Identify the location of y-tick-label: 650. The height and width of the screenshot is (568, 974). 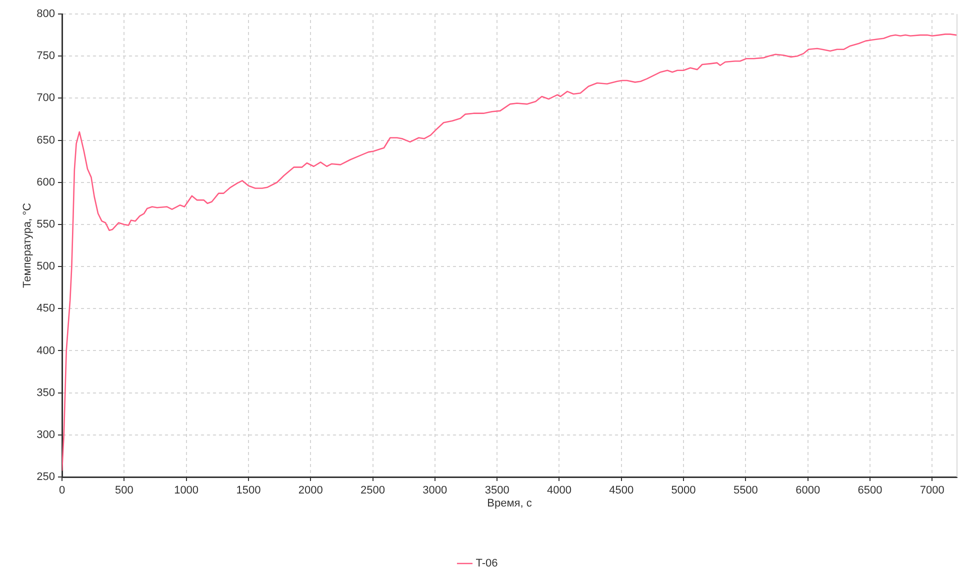
(45, 140).